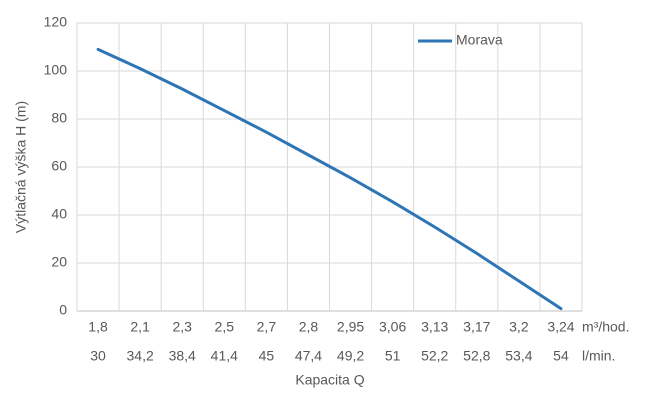  Describe the element at coordinates (224, 356) in the screenshot. I see `x-tick-label-secondary: 41,4` at that location.